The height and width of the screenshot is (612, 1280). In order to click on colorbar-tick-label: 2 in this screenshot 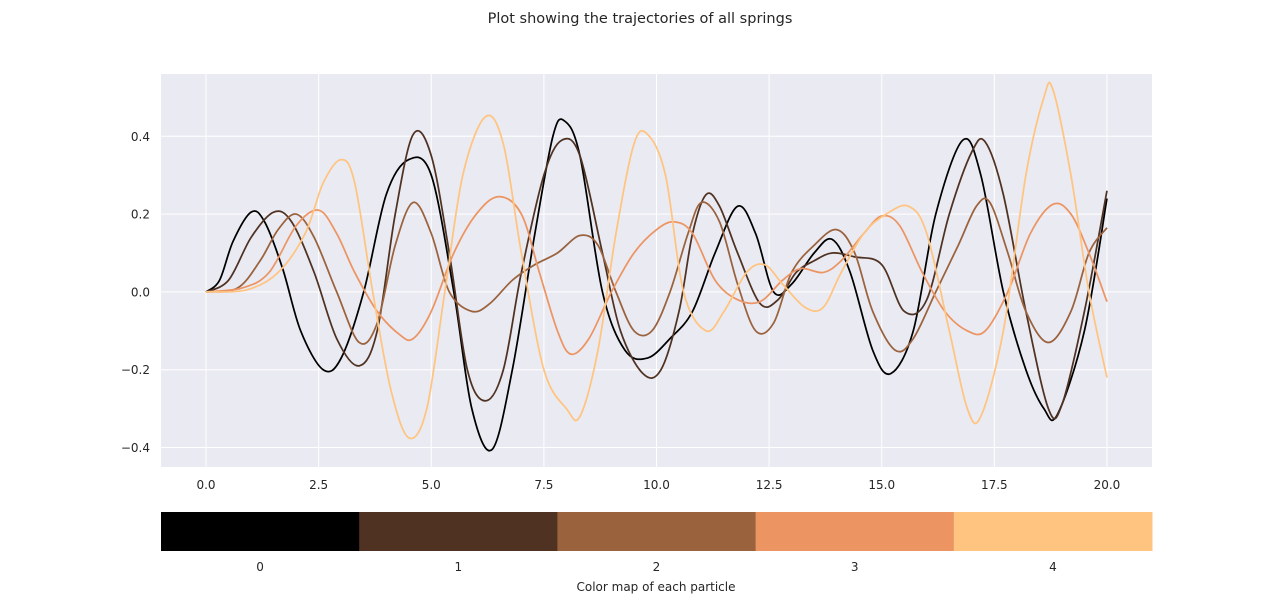, I will do `click(657, 567)`.